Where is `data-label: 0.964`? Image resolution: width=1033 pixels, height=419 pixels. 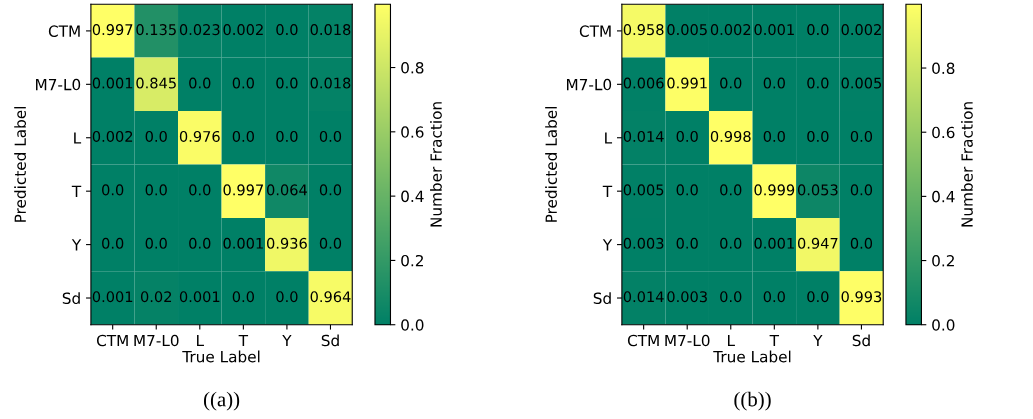
data-label: 0.964 is located at coordinates (330, 297).